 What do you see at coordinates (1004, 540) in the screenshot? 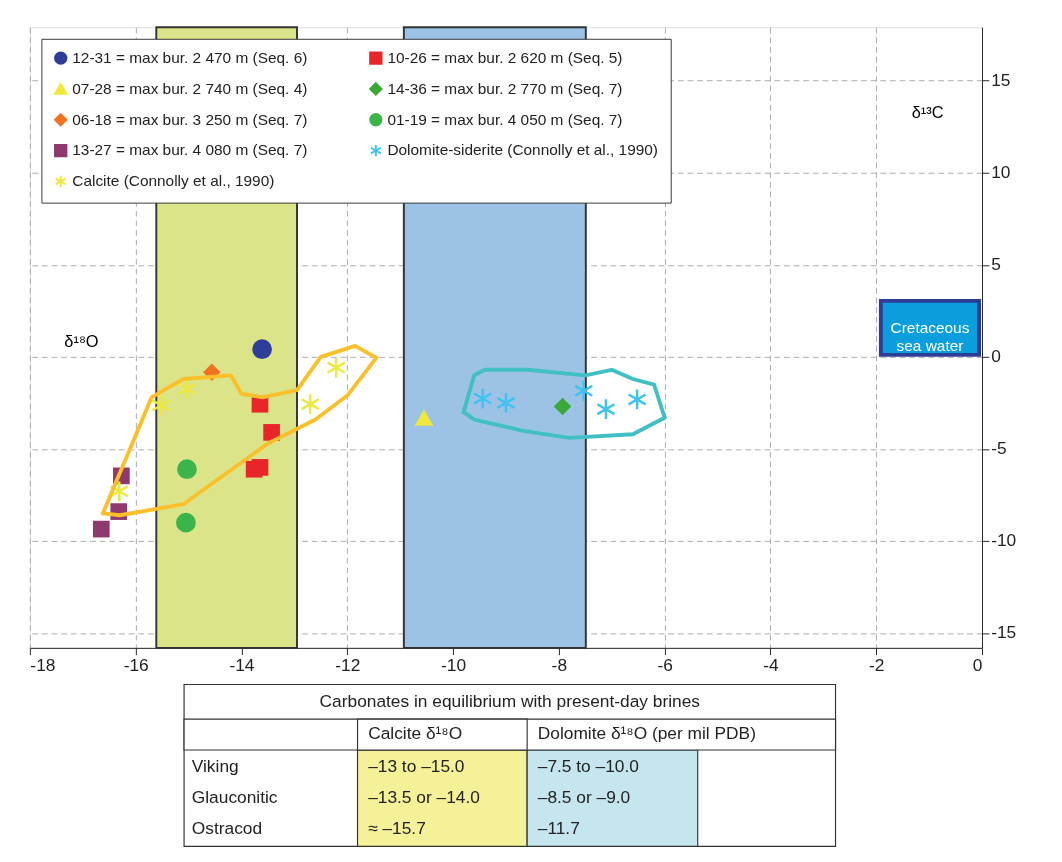
I see `y-tick-label: -10` at bounding box center [1004, 540].